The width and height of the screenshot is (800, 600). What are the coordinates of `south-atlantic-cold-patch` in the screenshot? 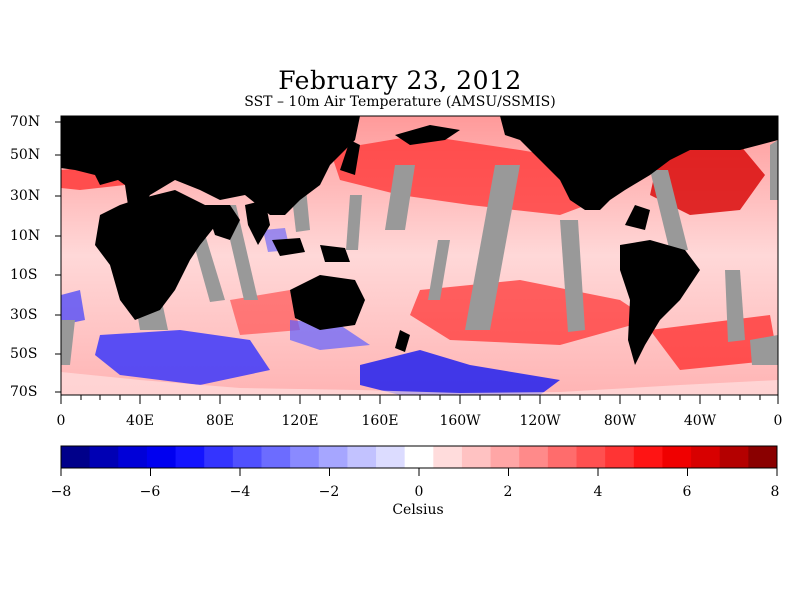 It's located at (73, 307).